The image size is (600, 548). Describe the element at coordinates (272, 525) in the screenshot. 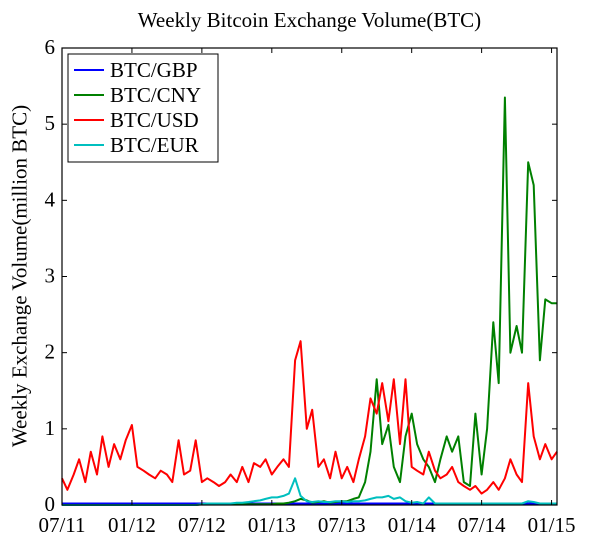

I see `x-tick-label: 01/13` at that location.